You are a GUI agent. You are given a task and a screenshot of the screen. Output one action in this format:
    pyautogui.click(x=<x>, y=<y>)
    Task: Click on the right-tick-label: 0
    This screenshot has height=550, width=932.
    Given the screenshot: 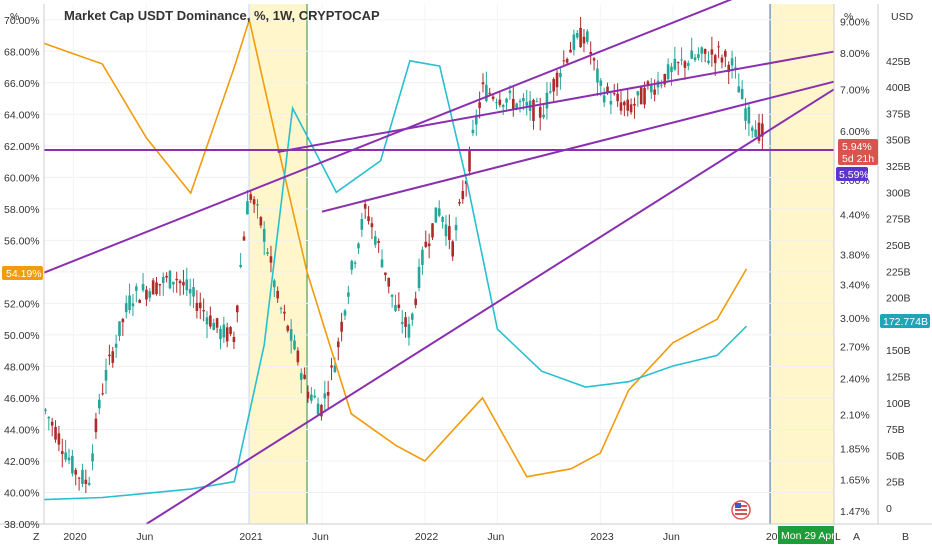 What is the action you would take?
    pyautogui.click(x=889, y=509)
    